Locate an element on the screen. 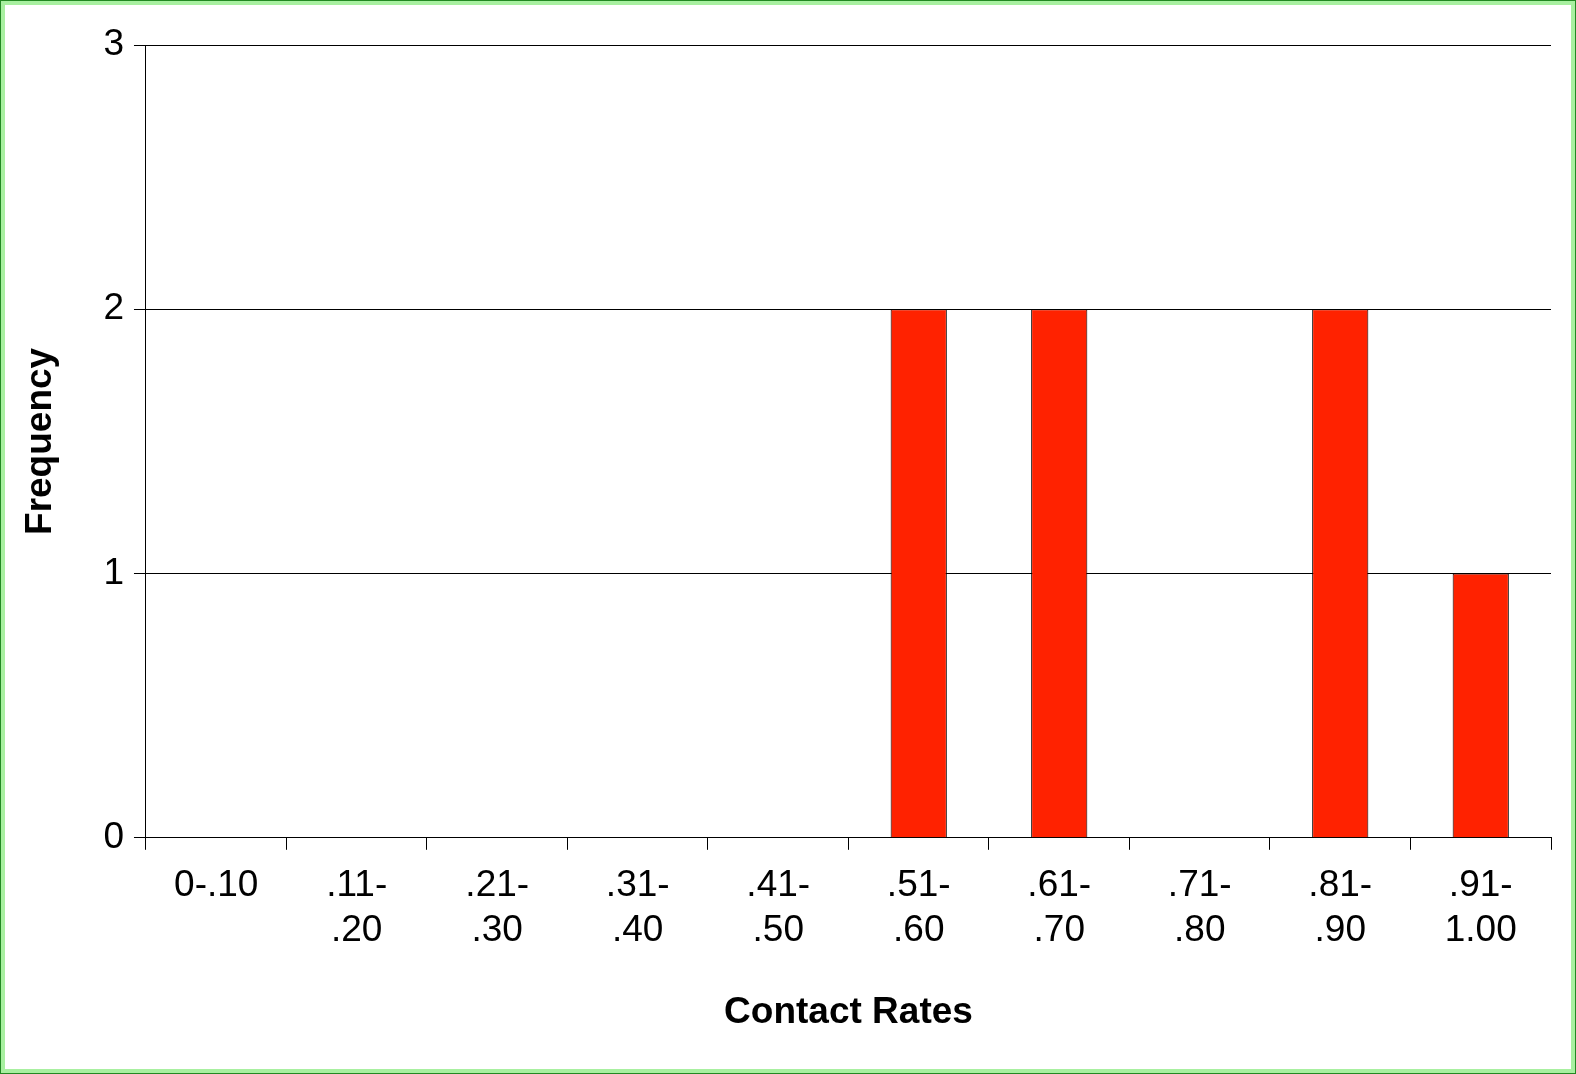  x-tick-label: .41- .50 is located at coordinates (778, 906).